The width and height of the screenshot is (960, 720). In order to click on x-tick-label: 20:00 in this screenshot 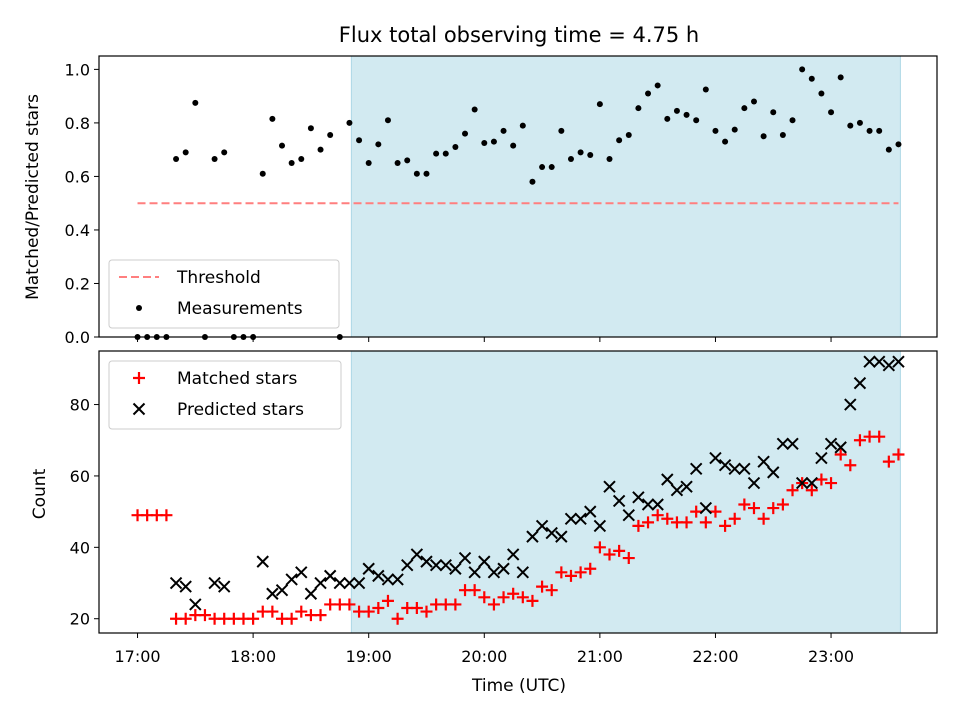, I will do `click(484, 656)`.